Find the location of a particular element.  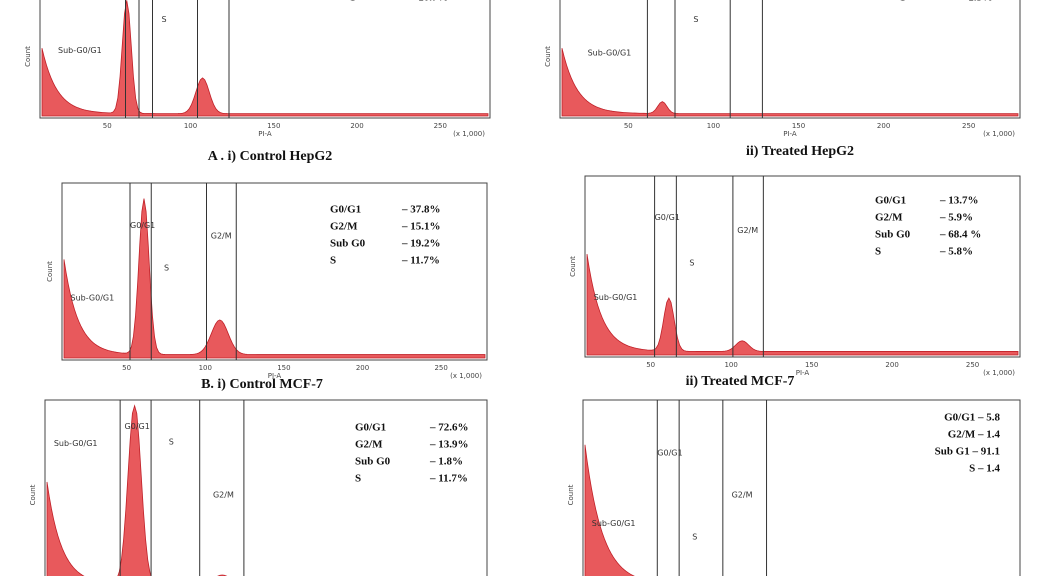

stat-value: – 1.8% is located at coordinates (446, 462).